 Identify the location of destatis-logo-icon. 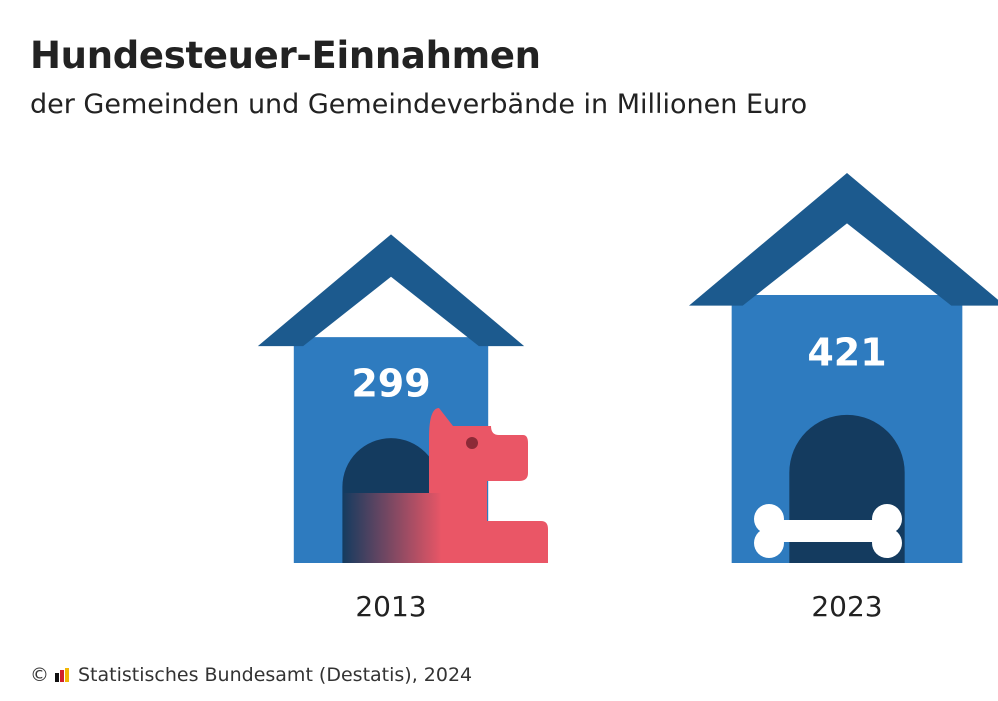
(62, 675).